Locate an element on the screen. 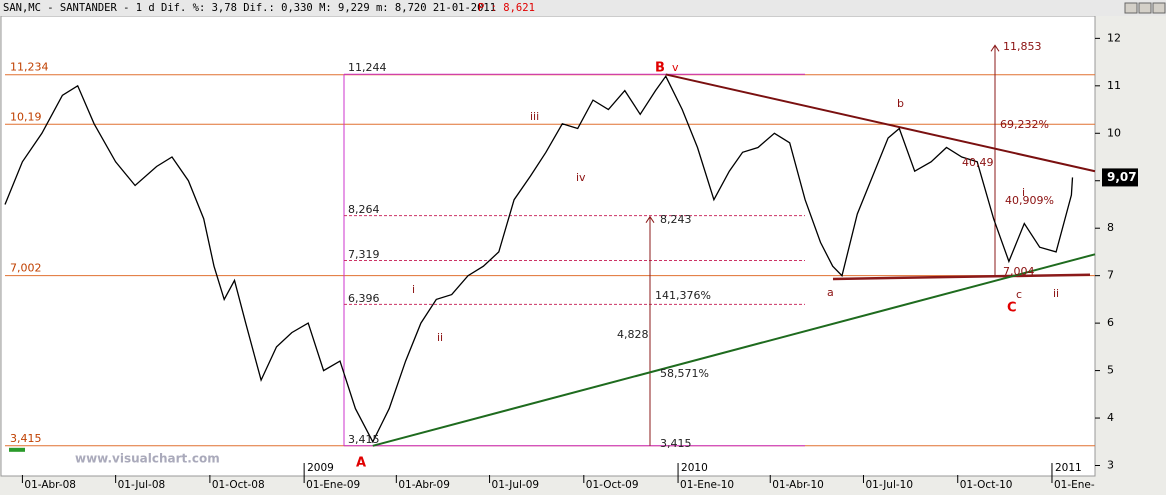 The width and height of the screenshot is (1166, 495). level-label: 7,002 is located at coordinates (26, 268).